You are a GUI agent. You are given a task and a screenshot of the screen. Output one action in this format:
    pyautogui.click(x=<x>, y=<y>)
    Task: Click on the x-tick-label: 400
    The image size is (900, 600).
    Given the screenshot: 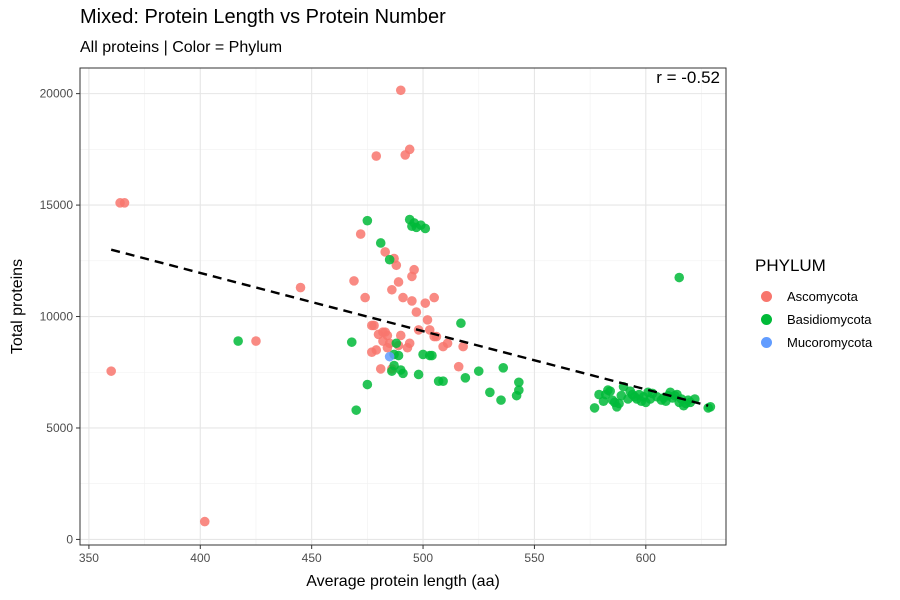 What is the action you would take?
    pyautogui.click(x=200, y=558)
    